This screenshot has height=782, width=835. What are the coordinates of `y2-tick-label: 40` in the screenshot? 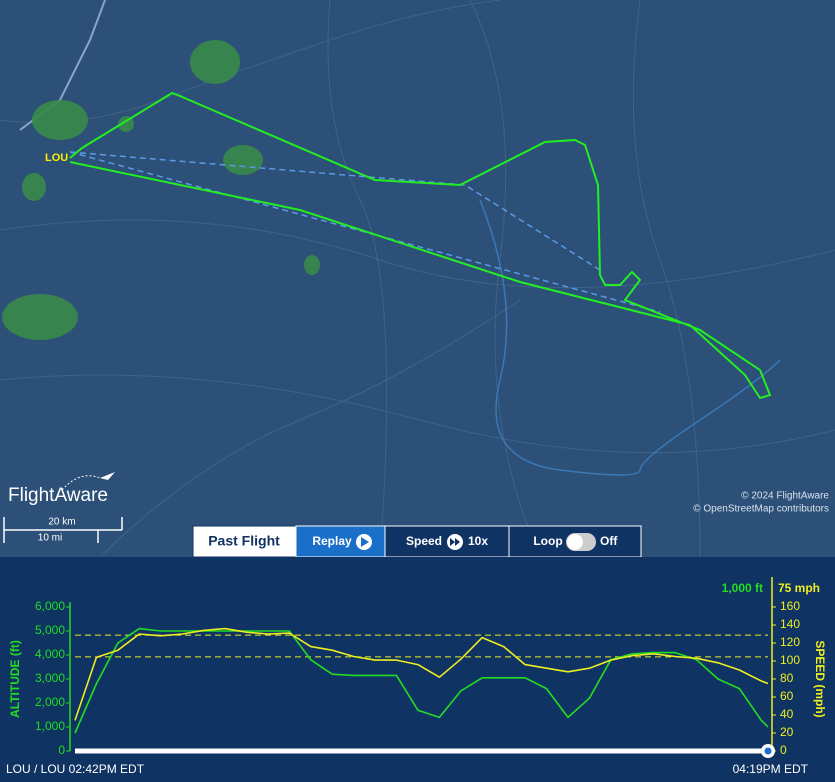 It's located at (787, 714).